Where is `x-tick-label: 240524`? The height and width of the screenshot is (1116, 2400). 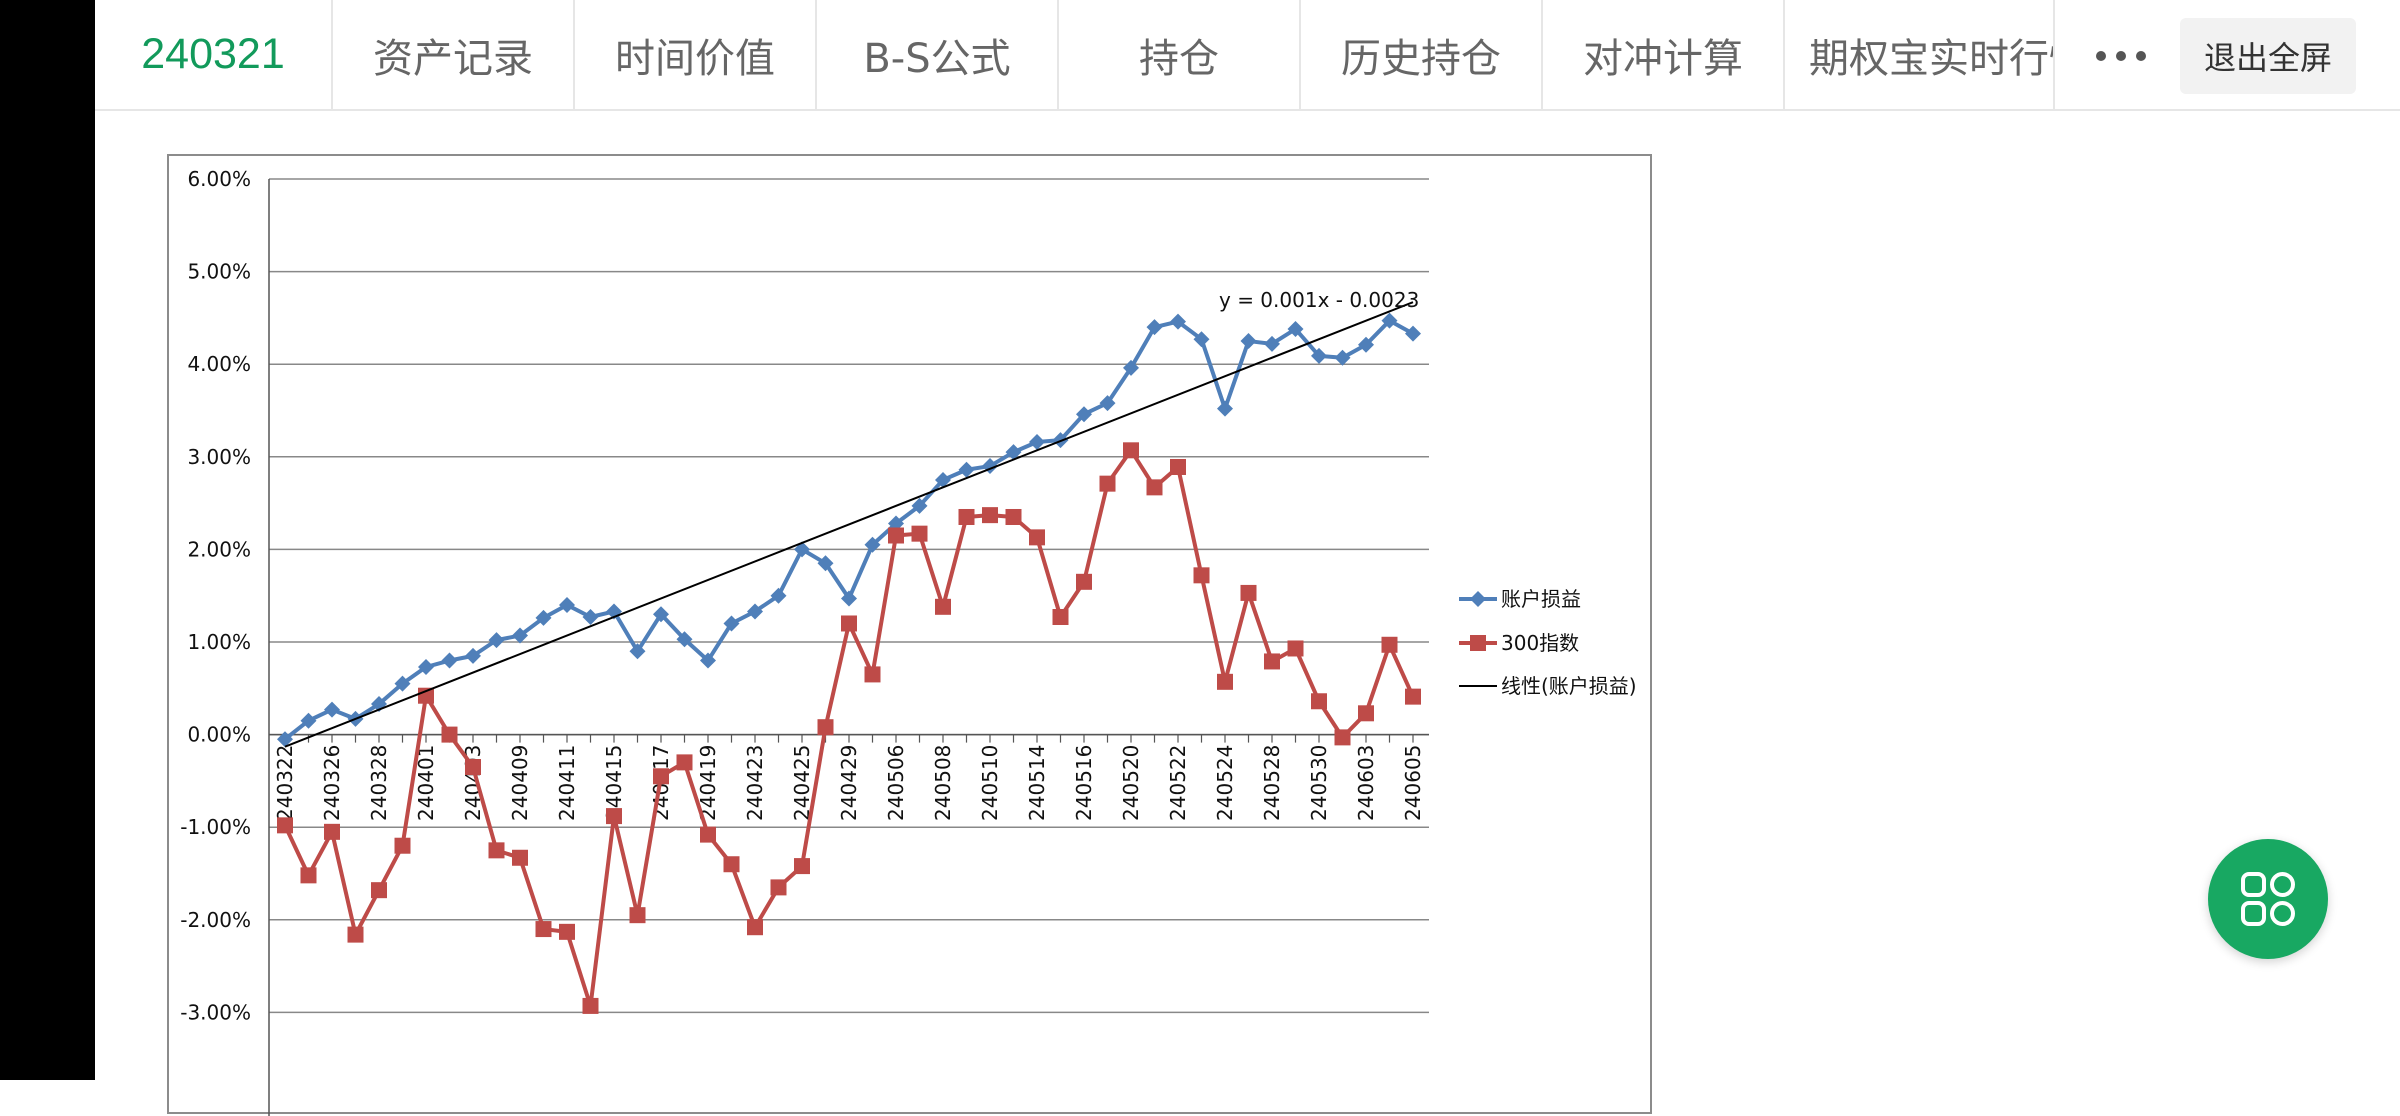
x-tick-label: 240524 is located at coordinates (1225, 783).